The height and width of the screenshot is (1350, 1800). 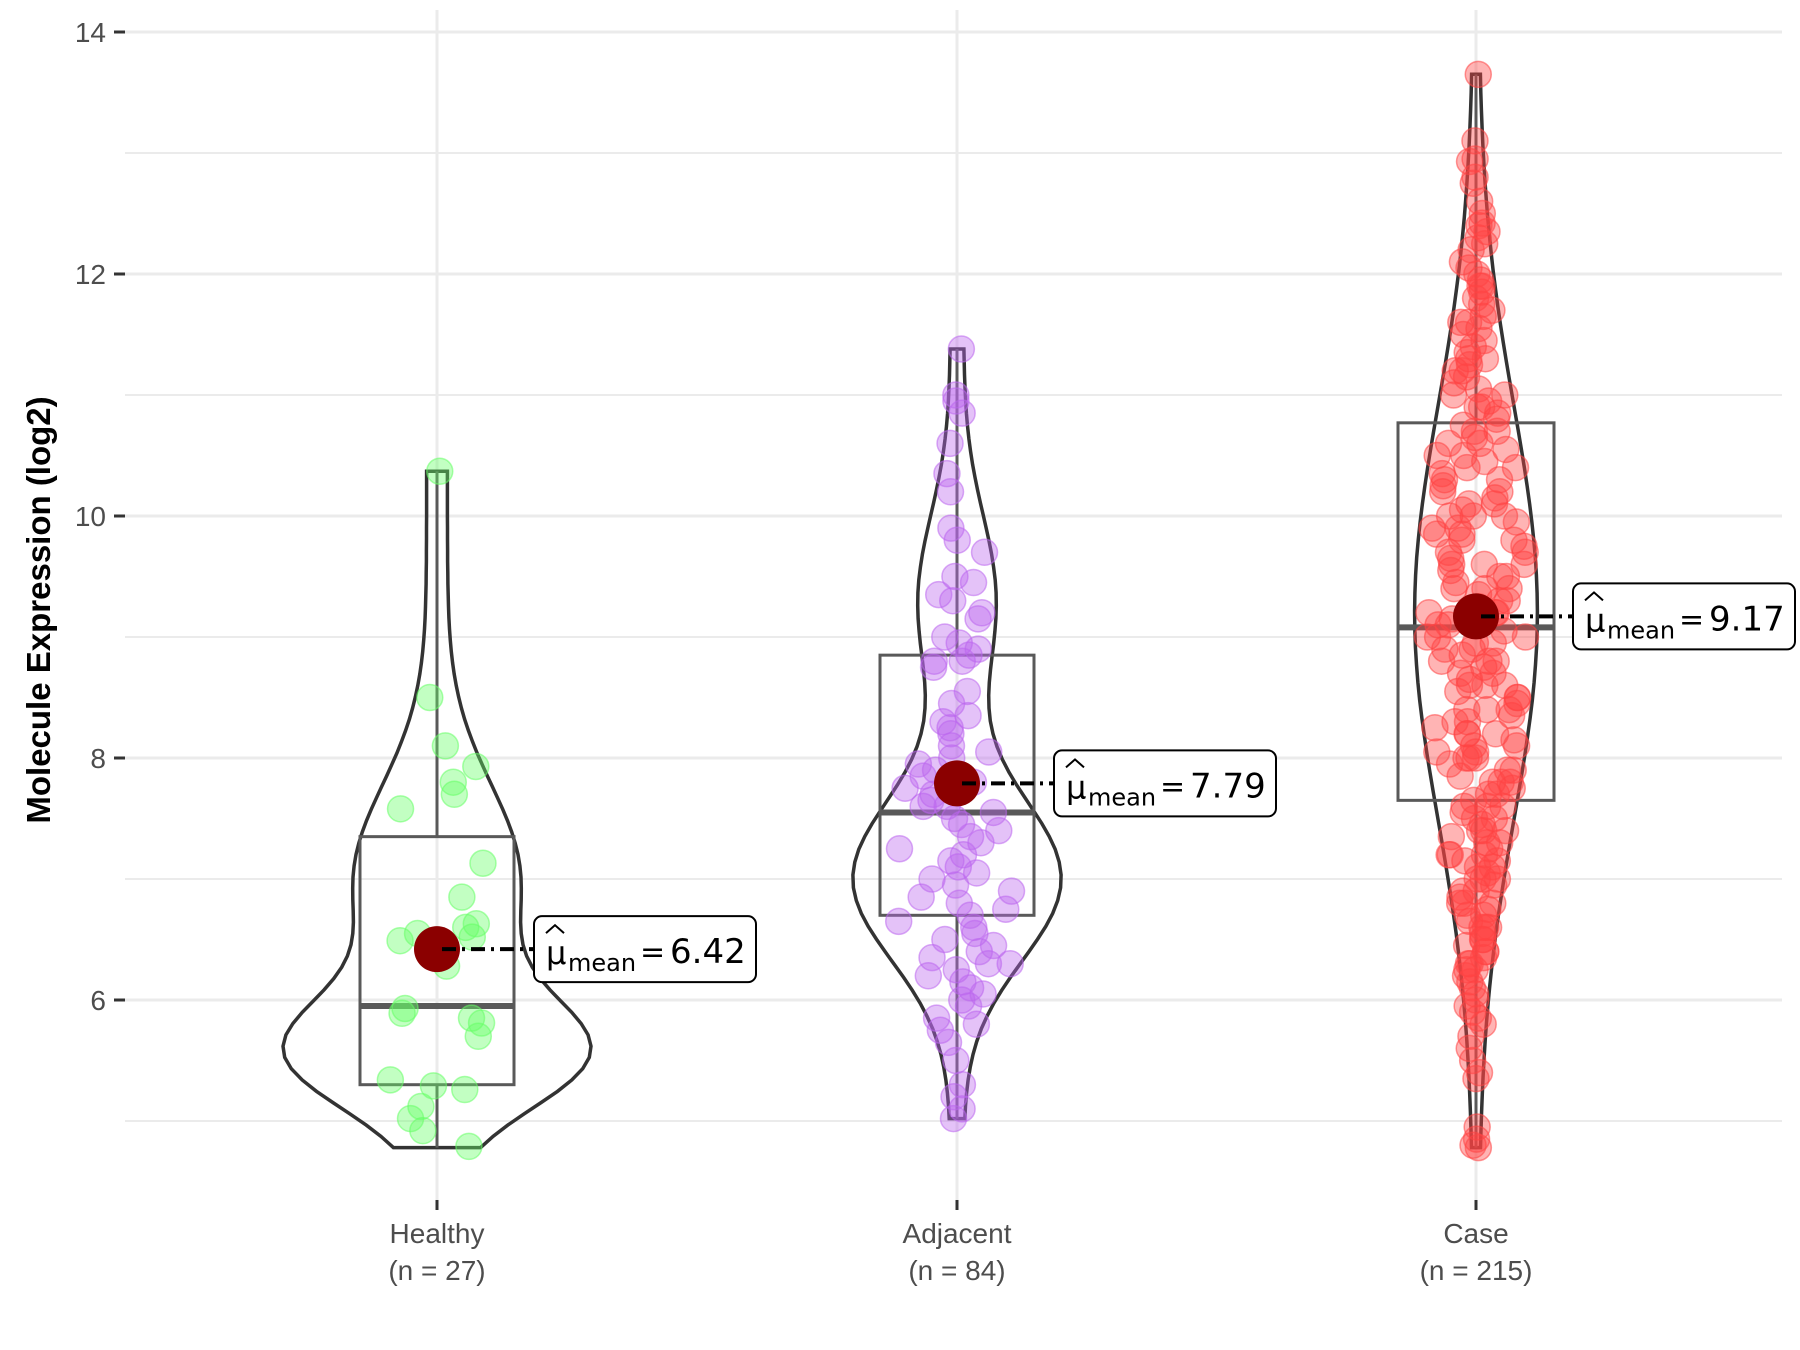 I want to click on y-tick-label: 14, so click(x=90, y=32).